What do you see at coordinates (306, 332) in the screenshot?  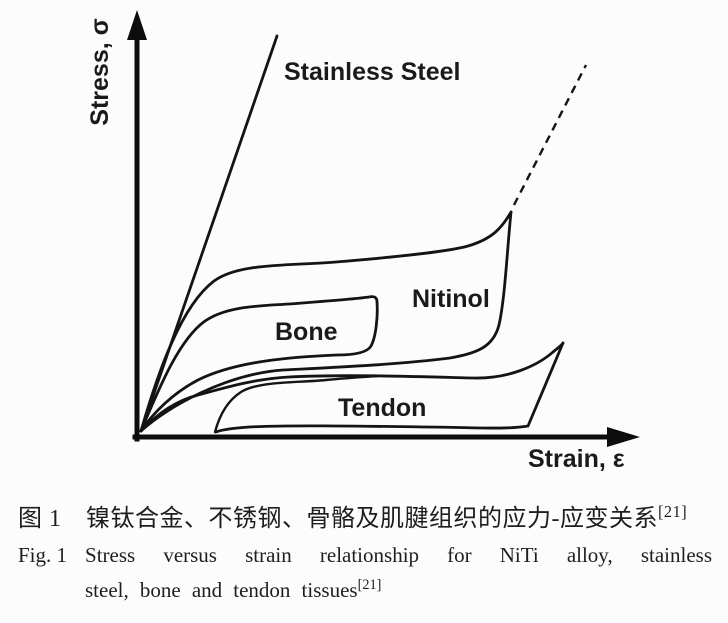 I see `bone-label: Bone` at bounding box center [306, 332].